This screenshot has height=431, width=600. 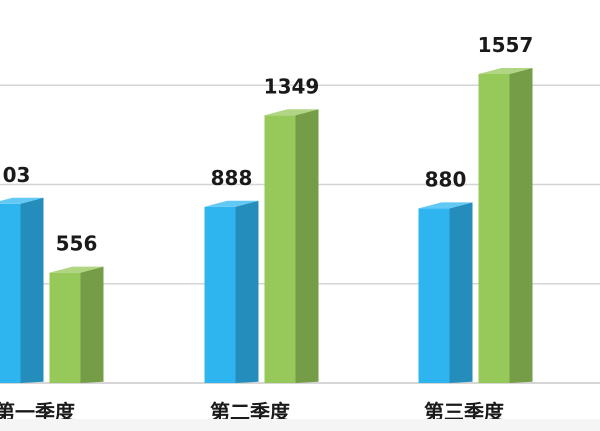 What do you see at coordinates (17, 175) in the screenshot?
I see `value-label: 03` at bounding box center [17, 175].